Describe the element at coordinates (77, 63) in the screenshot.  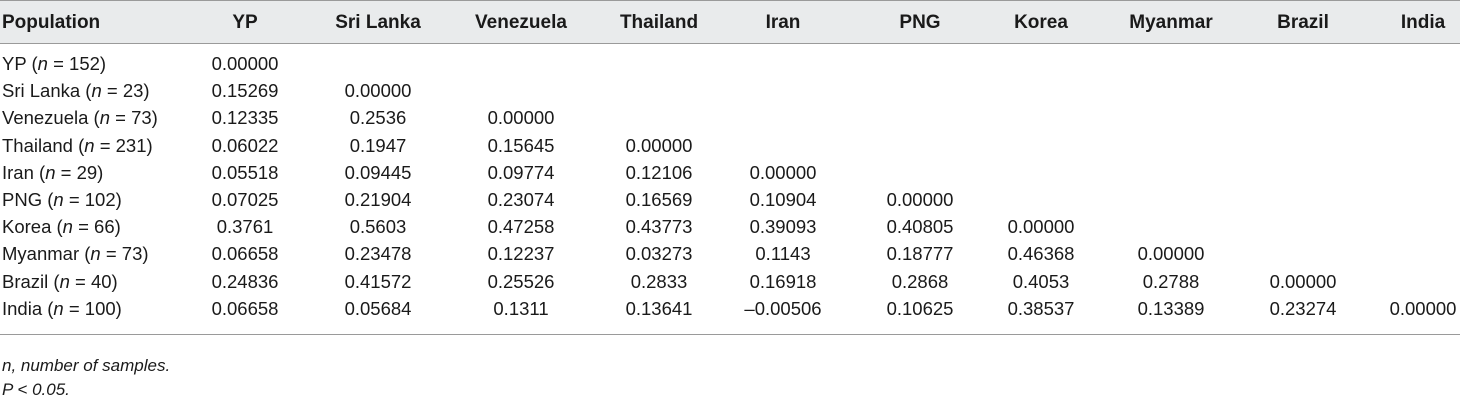
I see `sample-count: = 152)` at that location.